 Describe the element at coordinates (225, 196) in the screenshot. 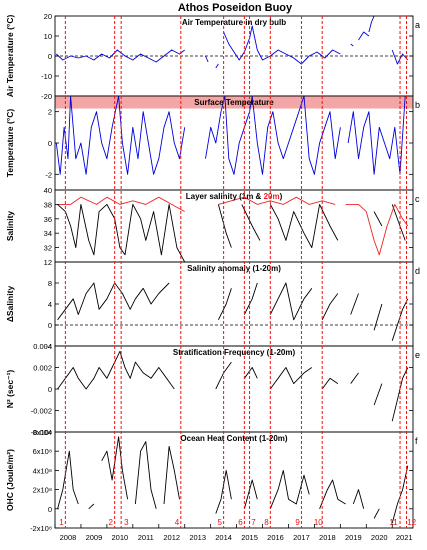

I see `panel-title-part: Layer salinity (1m &` at that location.